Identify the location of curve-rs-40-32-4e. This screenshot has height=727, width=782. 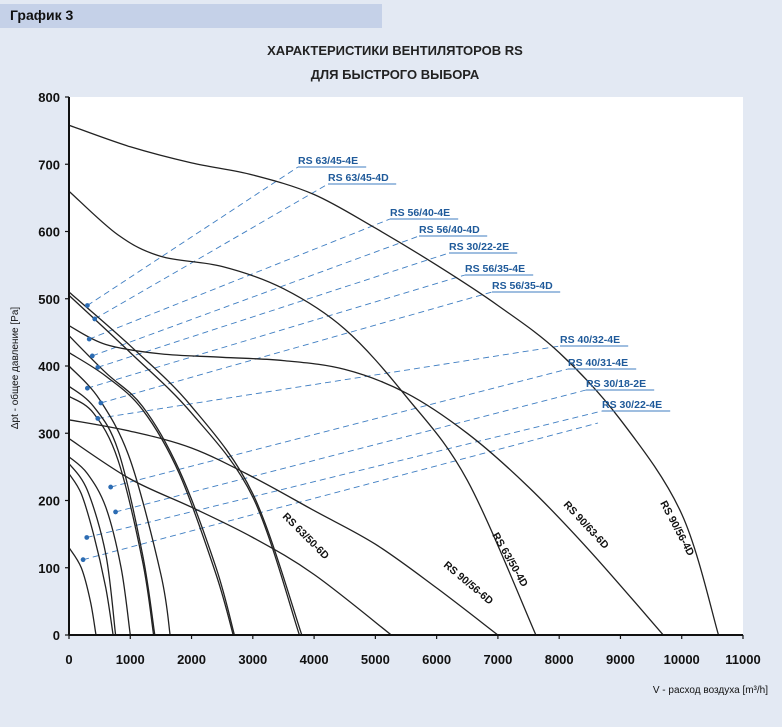
(99, 546).